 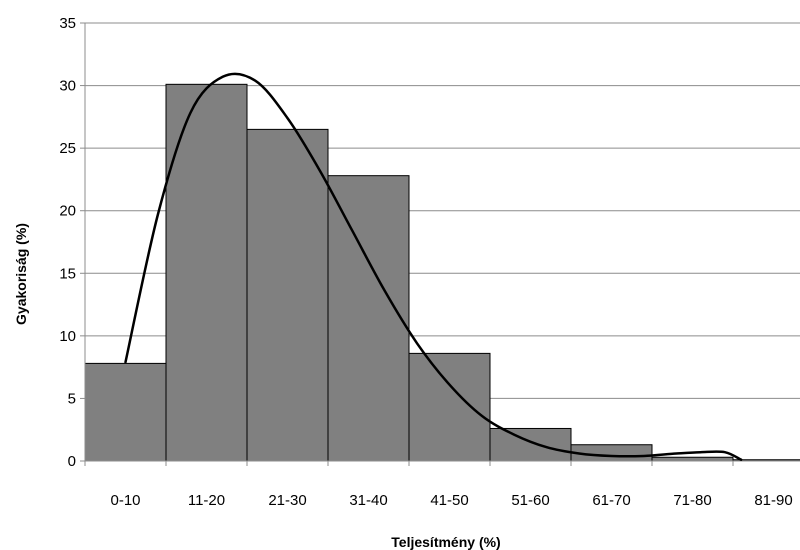 What do you see at coordinates (67, 273) in the screenshot?
I see `y-tick-label: 15` at bounding box center [67, 273].